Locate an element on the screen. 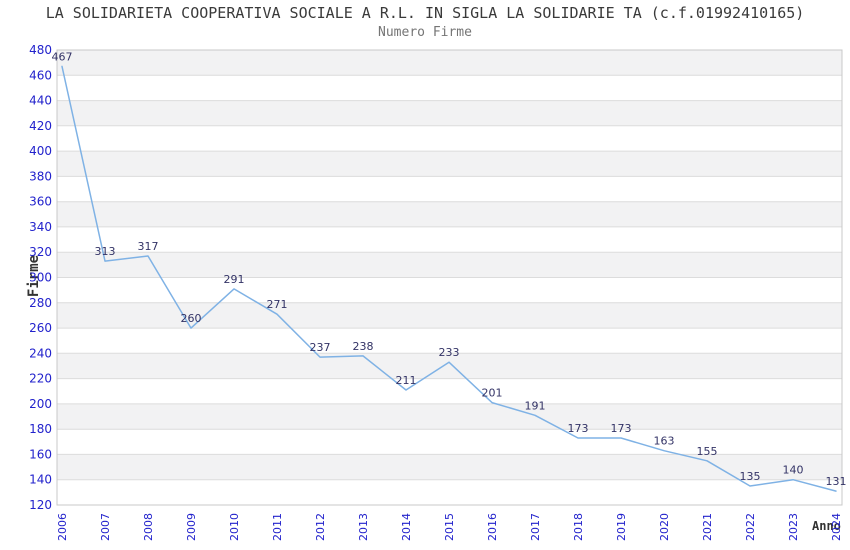  data-point-label: 271 is located at coordinates (277, 304).